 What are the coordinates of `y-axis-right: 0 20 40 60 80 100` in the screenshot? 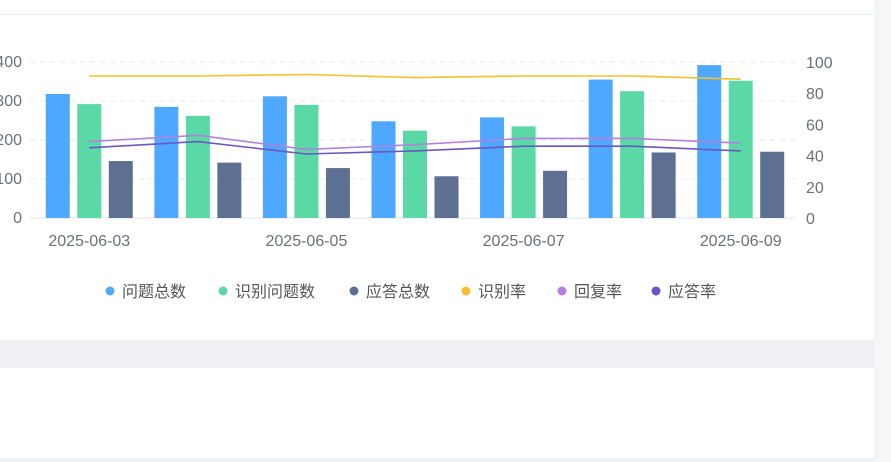 It's located at (819, 141).